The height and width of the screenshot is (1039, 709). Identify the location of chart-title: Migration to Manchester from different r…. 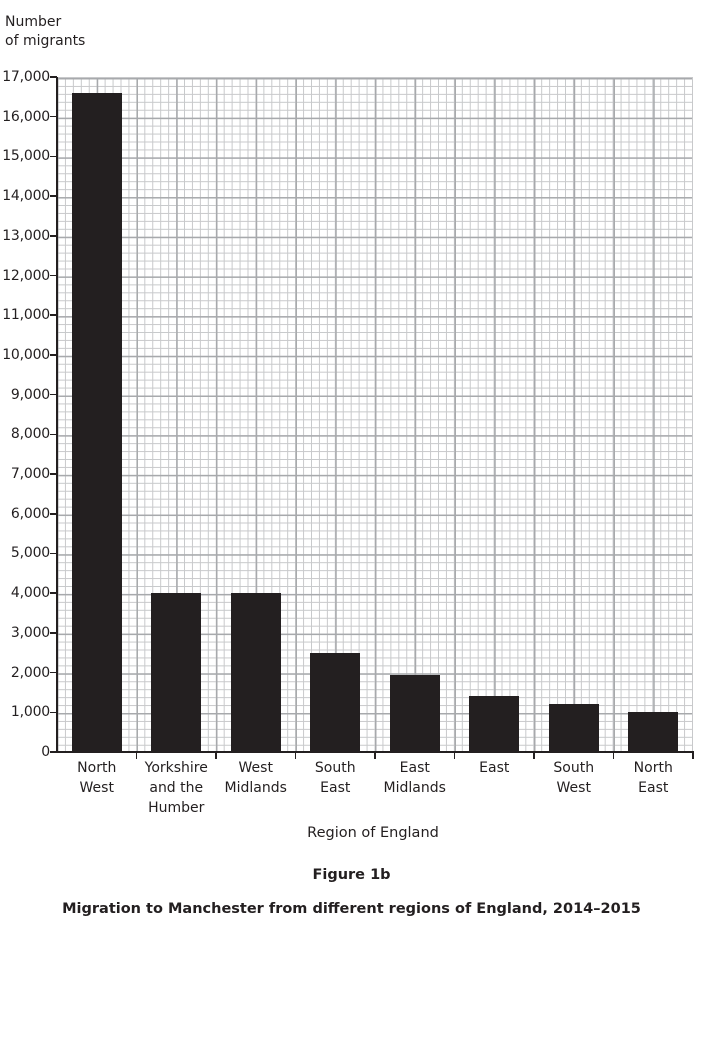
(351, 909).